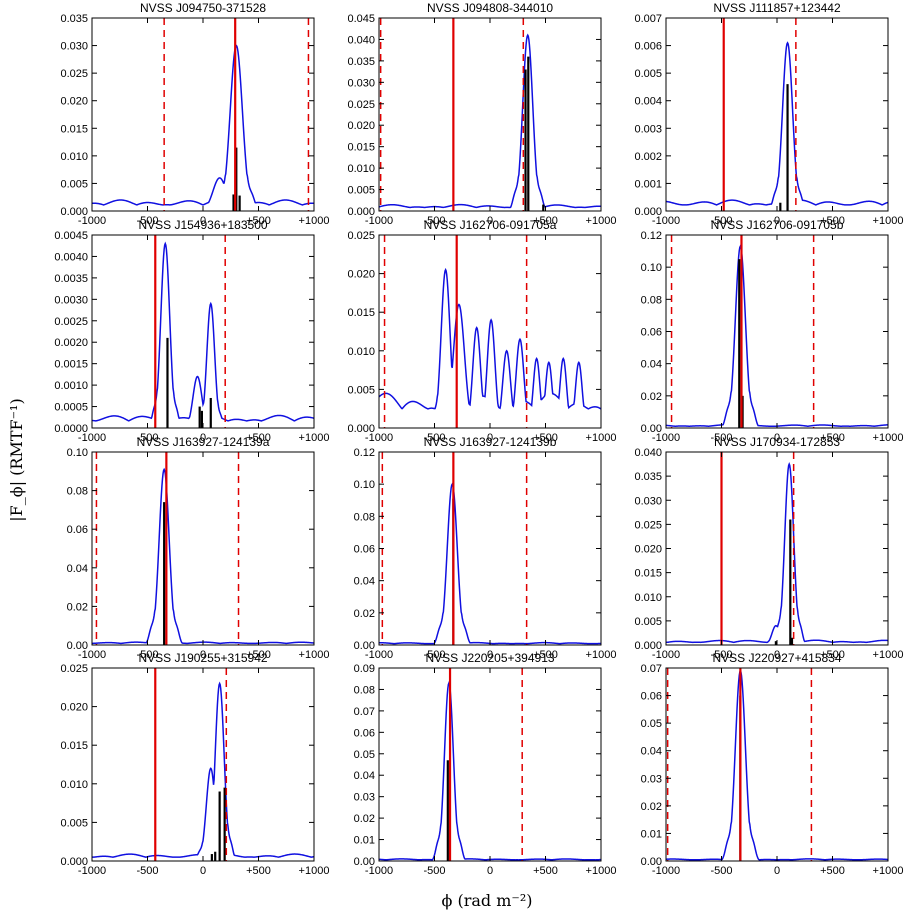  What do you see at coordinates (648, 184) in the screenshot?
I see `y-tick-label: 0.001` at bounding box center [648, 184].